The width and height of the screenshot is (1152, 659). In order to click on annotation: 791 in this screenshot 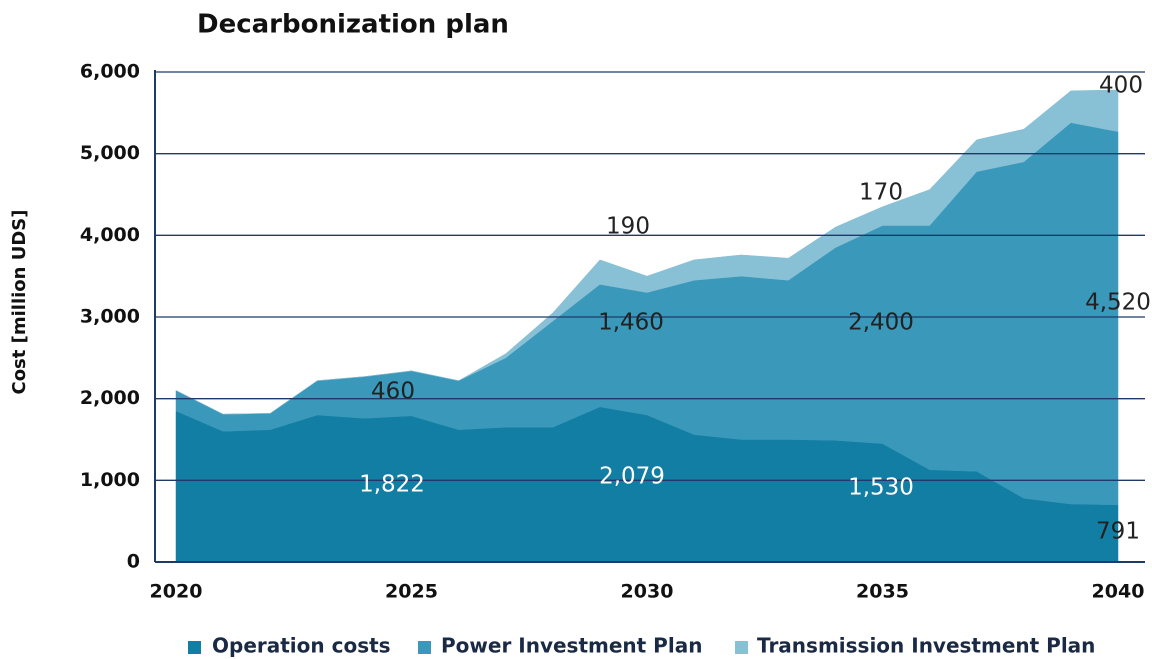, I will do `click(1118, 532)`.